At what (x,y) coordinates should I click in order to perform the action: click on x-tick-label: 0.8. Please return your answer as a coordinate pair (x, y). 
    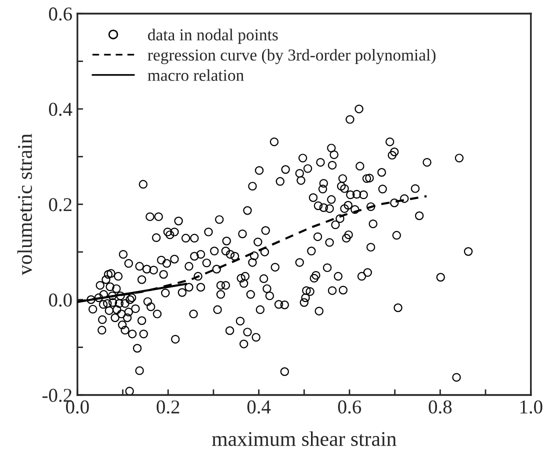
    Looking at the image, I should click on (440, 407).